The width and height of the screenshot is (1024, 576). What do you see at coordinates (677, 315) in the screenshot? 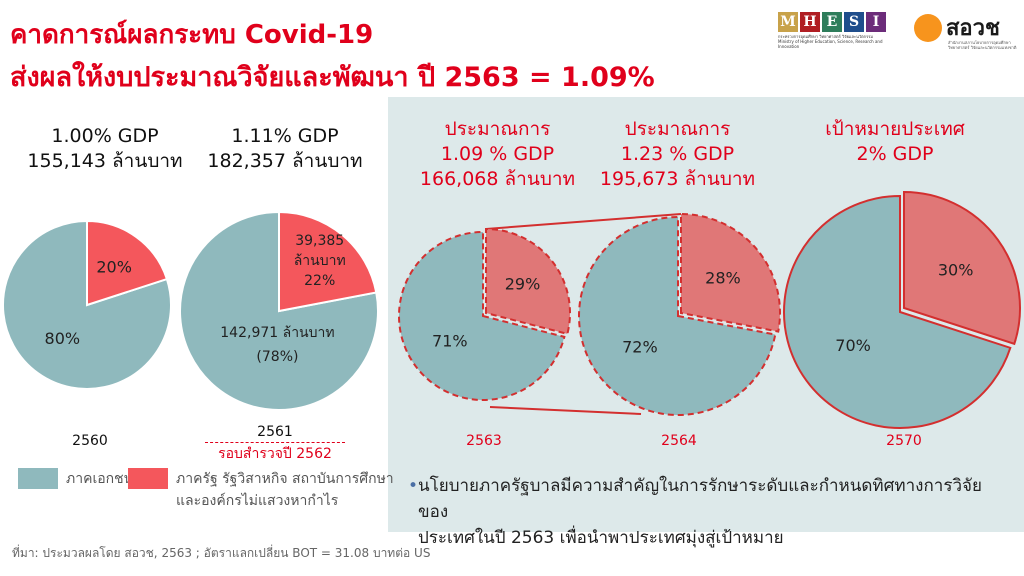
I see `pie-2564-slice-private` at bounding box center [677, 315].